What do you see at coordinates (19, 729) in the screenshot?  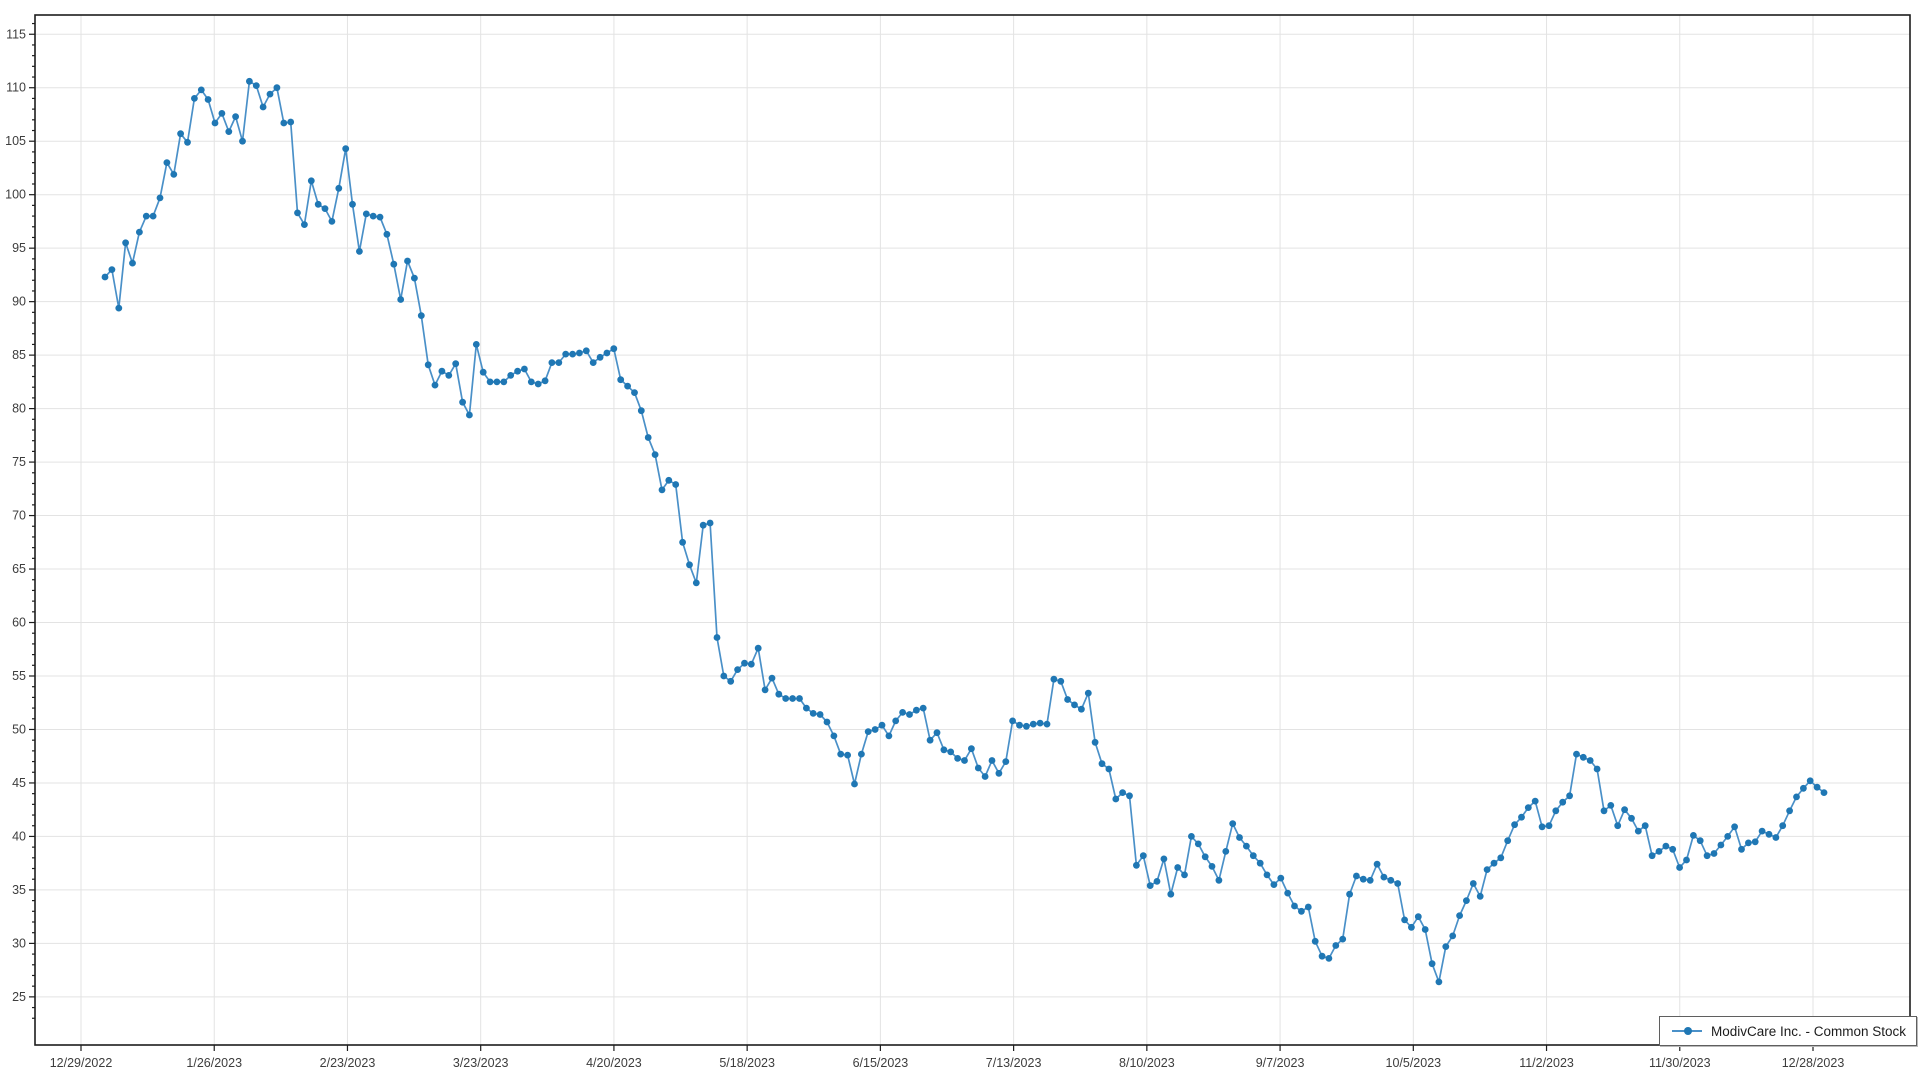 I see `svg-text: 50` at bounding box center [19, 729].